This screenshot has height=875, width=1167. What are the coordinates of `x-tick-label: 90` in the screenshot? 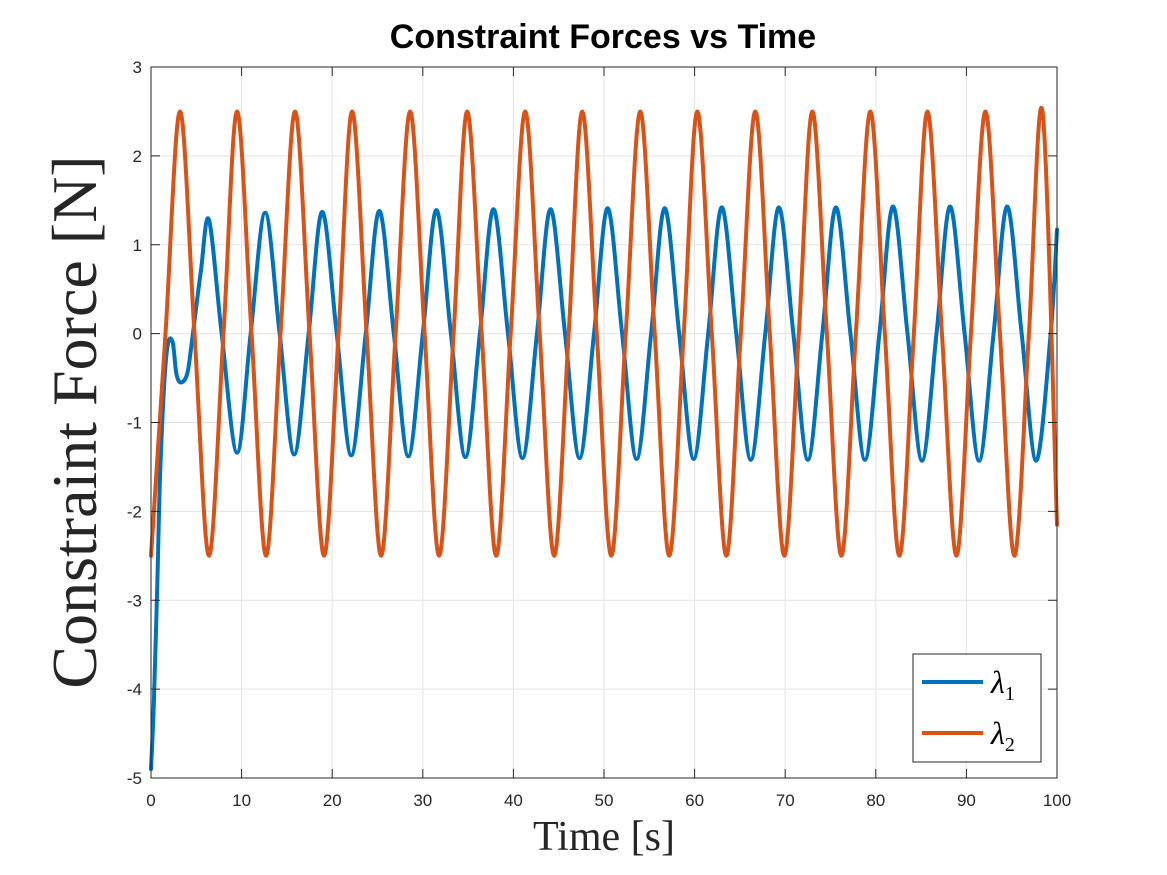 It's located at (966, 800).